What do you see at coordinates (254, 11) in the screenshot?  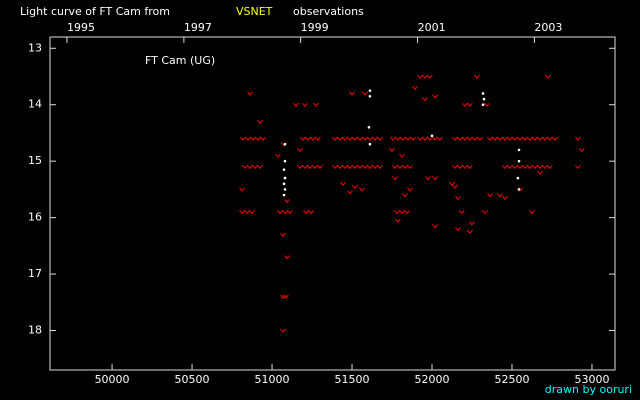 I see `chart-title-highlight: VSNET` at bounding box center [254, 11].